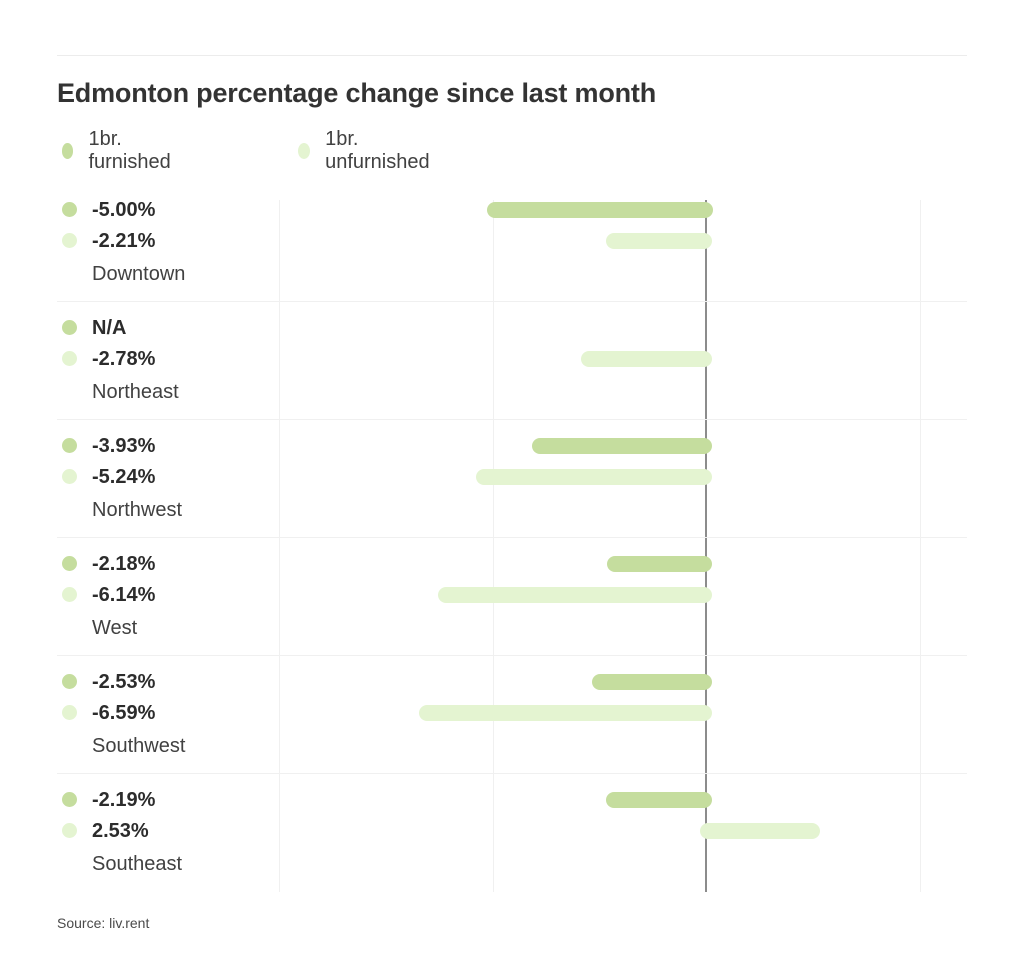 The image size is (1024, 956). I want to click on bar-1br-unfurnished-northeast, so click(646, 359).